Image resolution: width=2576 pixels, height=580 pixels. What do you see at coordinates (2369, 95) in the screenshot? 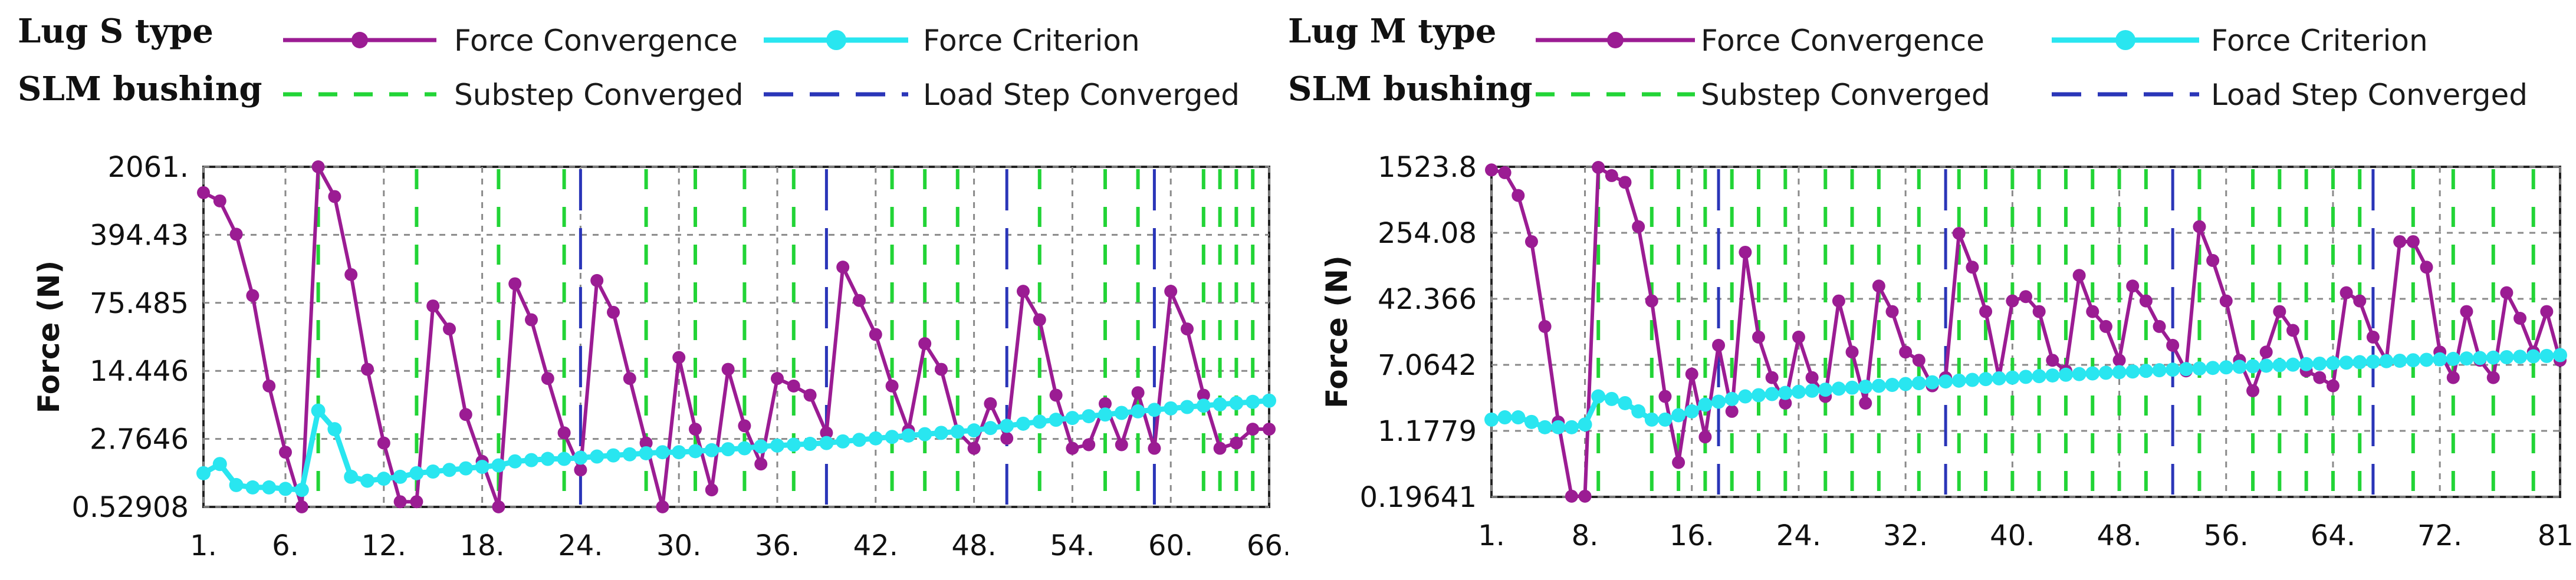
I see `legend-load-step-converged: Load Step Converged` at bounding box center [2369, 95].